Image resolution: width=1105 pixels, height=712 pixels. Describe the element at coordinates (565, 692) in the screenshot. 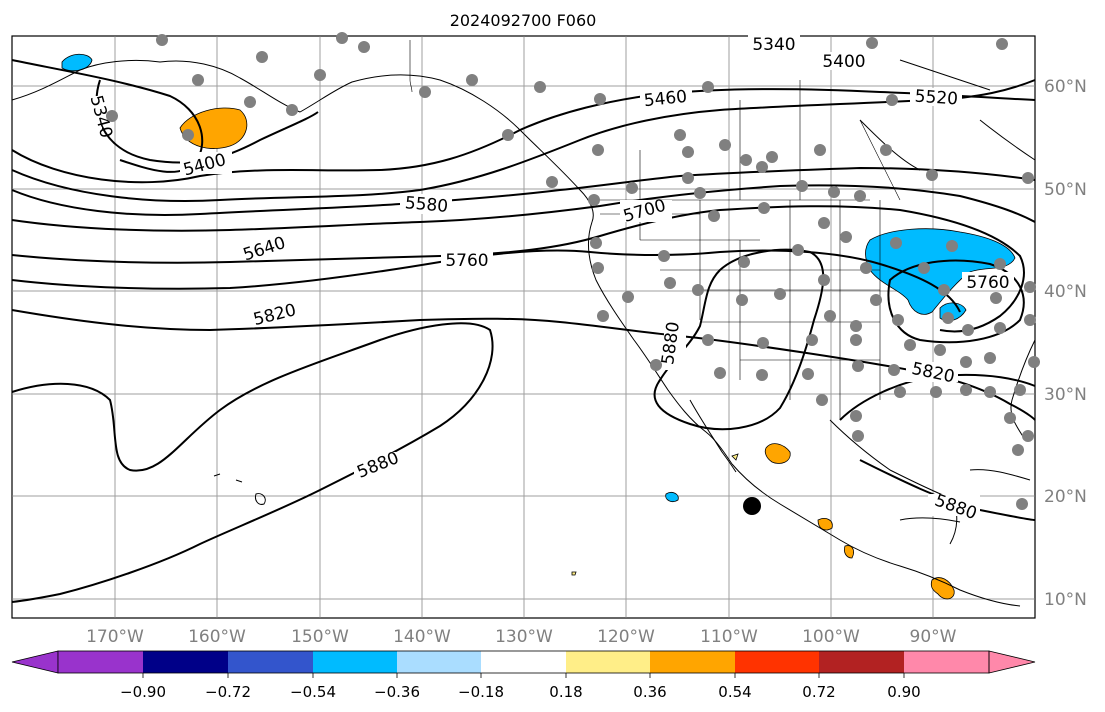

I see `colorbar-tick-label: 0.18` at that location.